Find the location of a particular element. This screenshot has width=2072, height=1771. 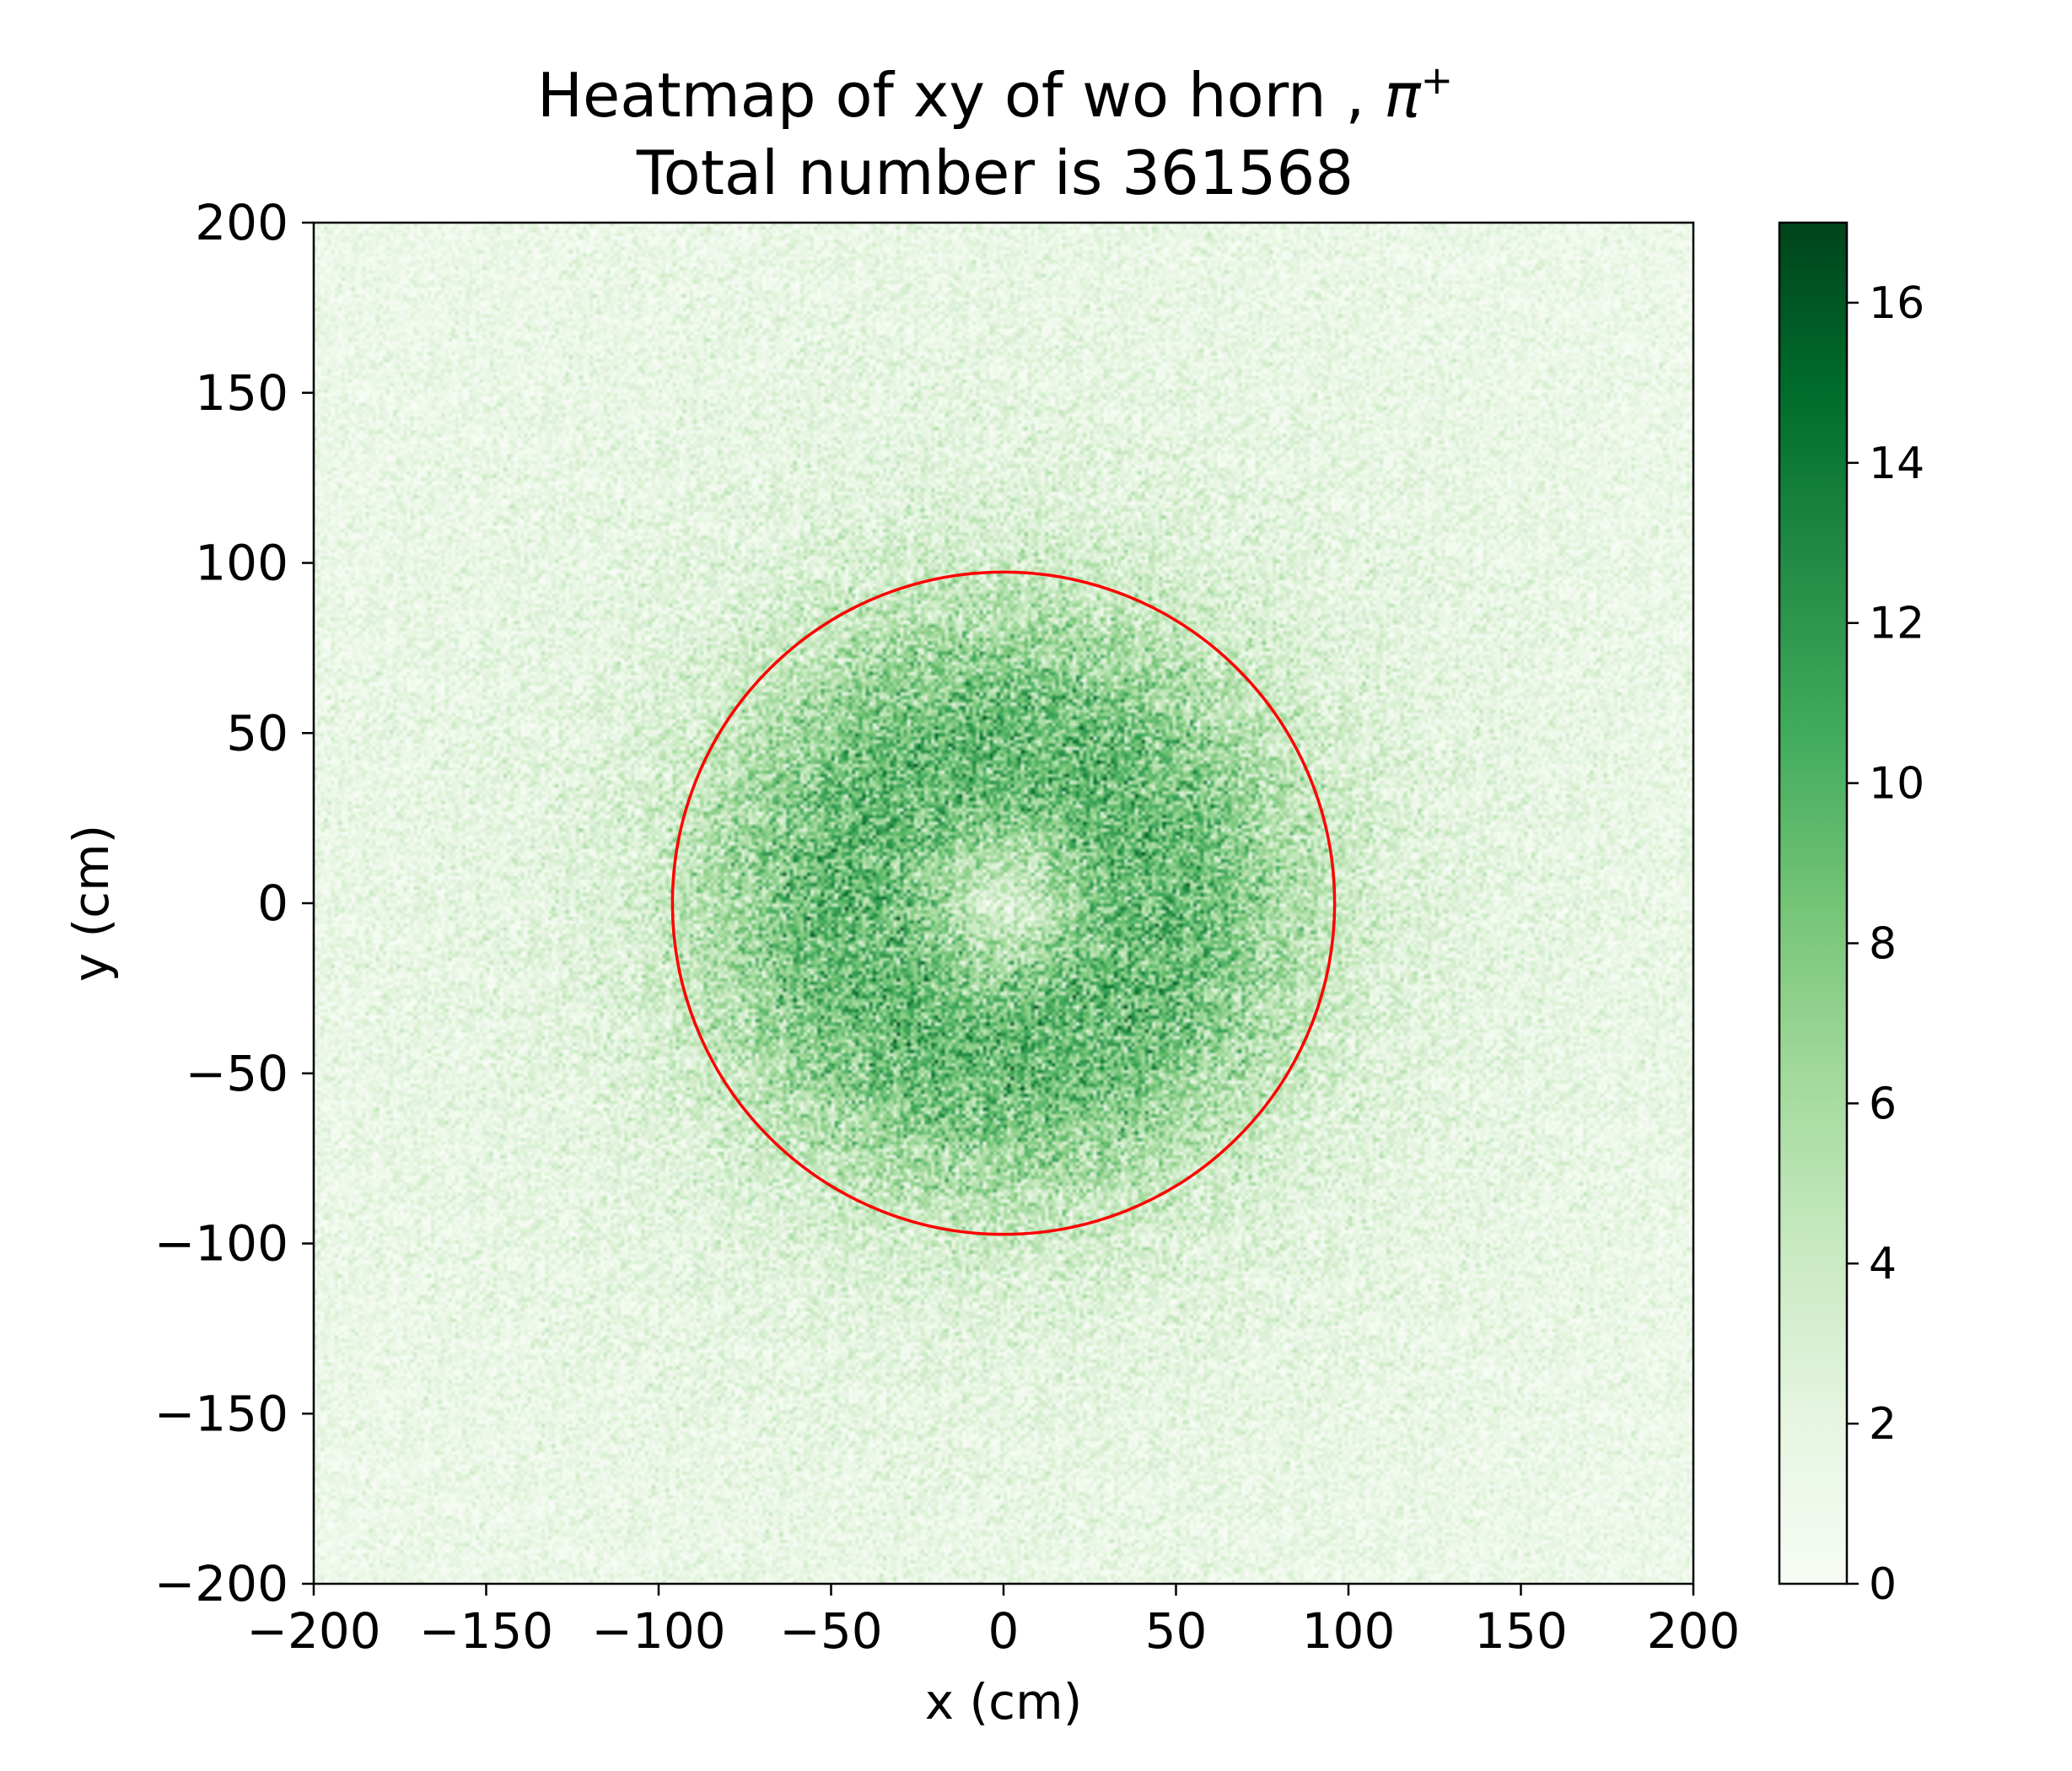

colorbar-tick-label: 12 is located at coordinates (1896, 624).